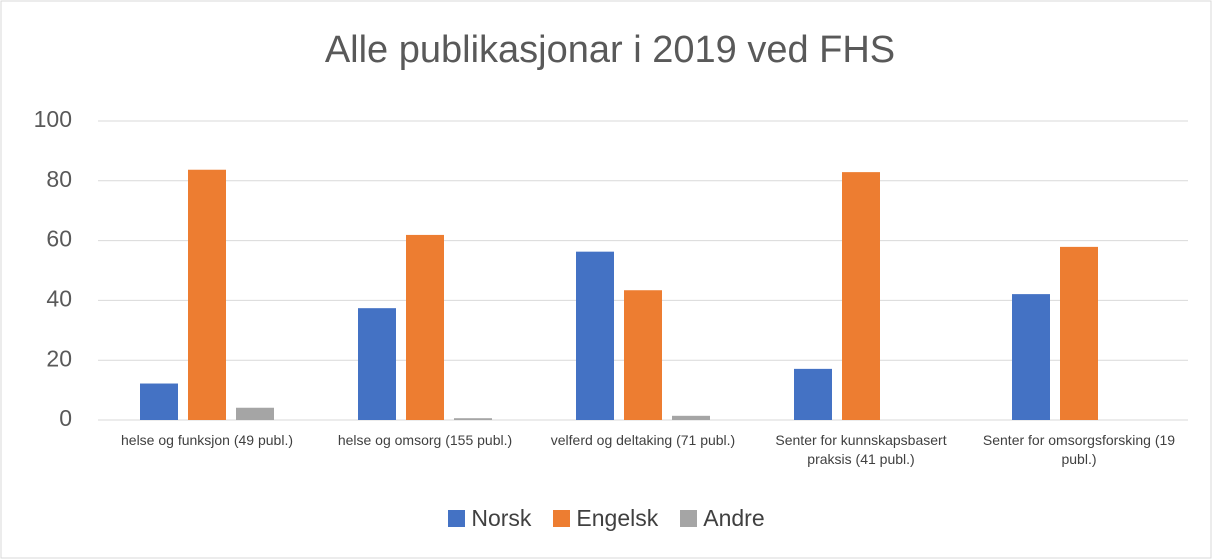 The height and width of the screenshot is (560, 1213). What do you see at coordinates (59, 179) in the screenshot?
I see `y-tick-label: 80` at bounding box center [59, 179].